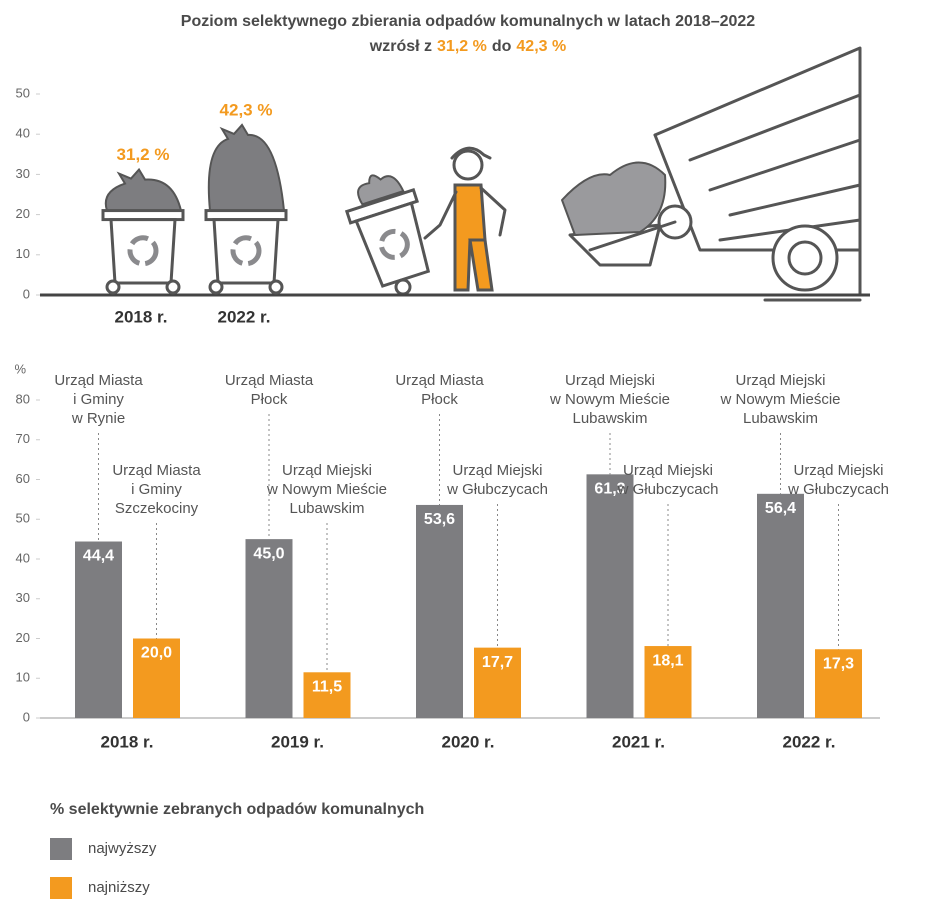 The width and height of the screenshot is (936, 900). I want to click on y-tick-label: 80, so click(23, 398).